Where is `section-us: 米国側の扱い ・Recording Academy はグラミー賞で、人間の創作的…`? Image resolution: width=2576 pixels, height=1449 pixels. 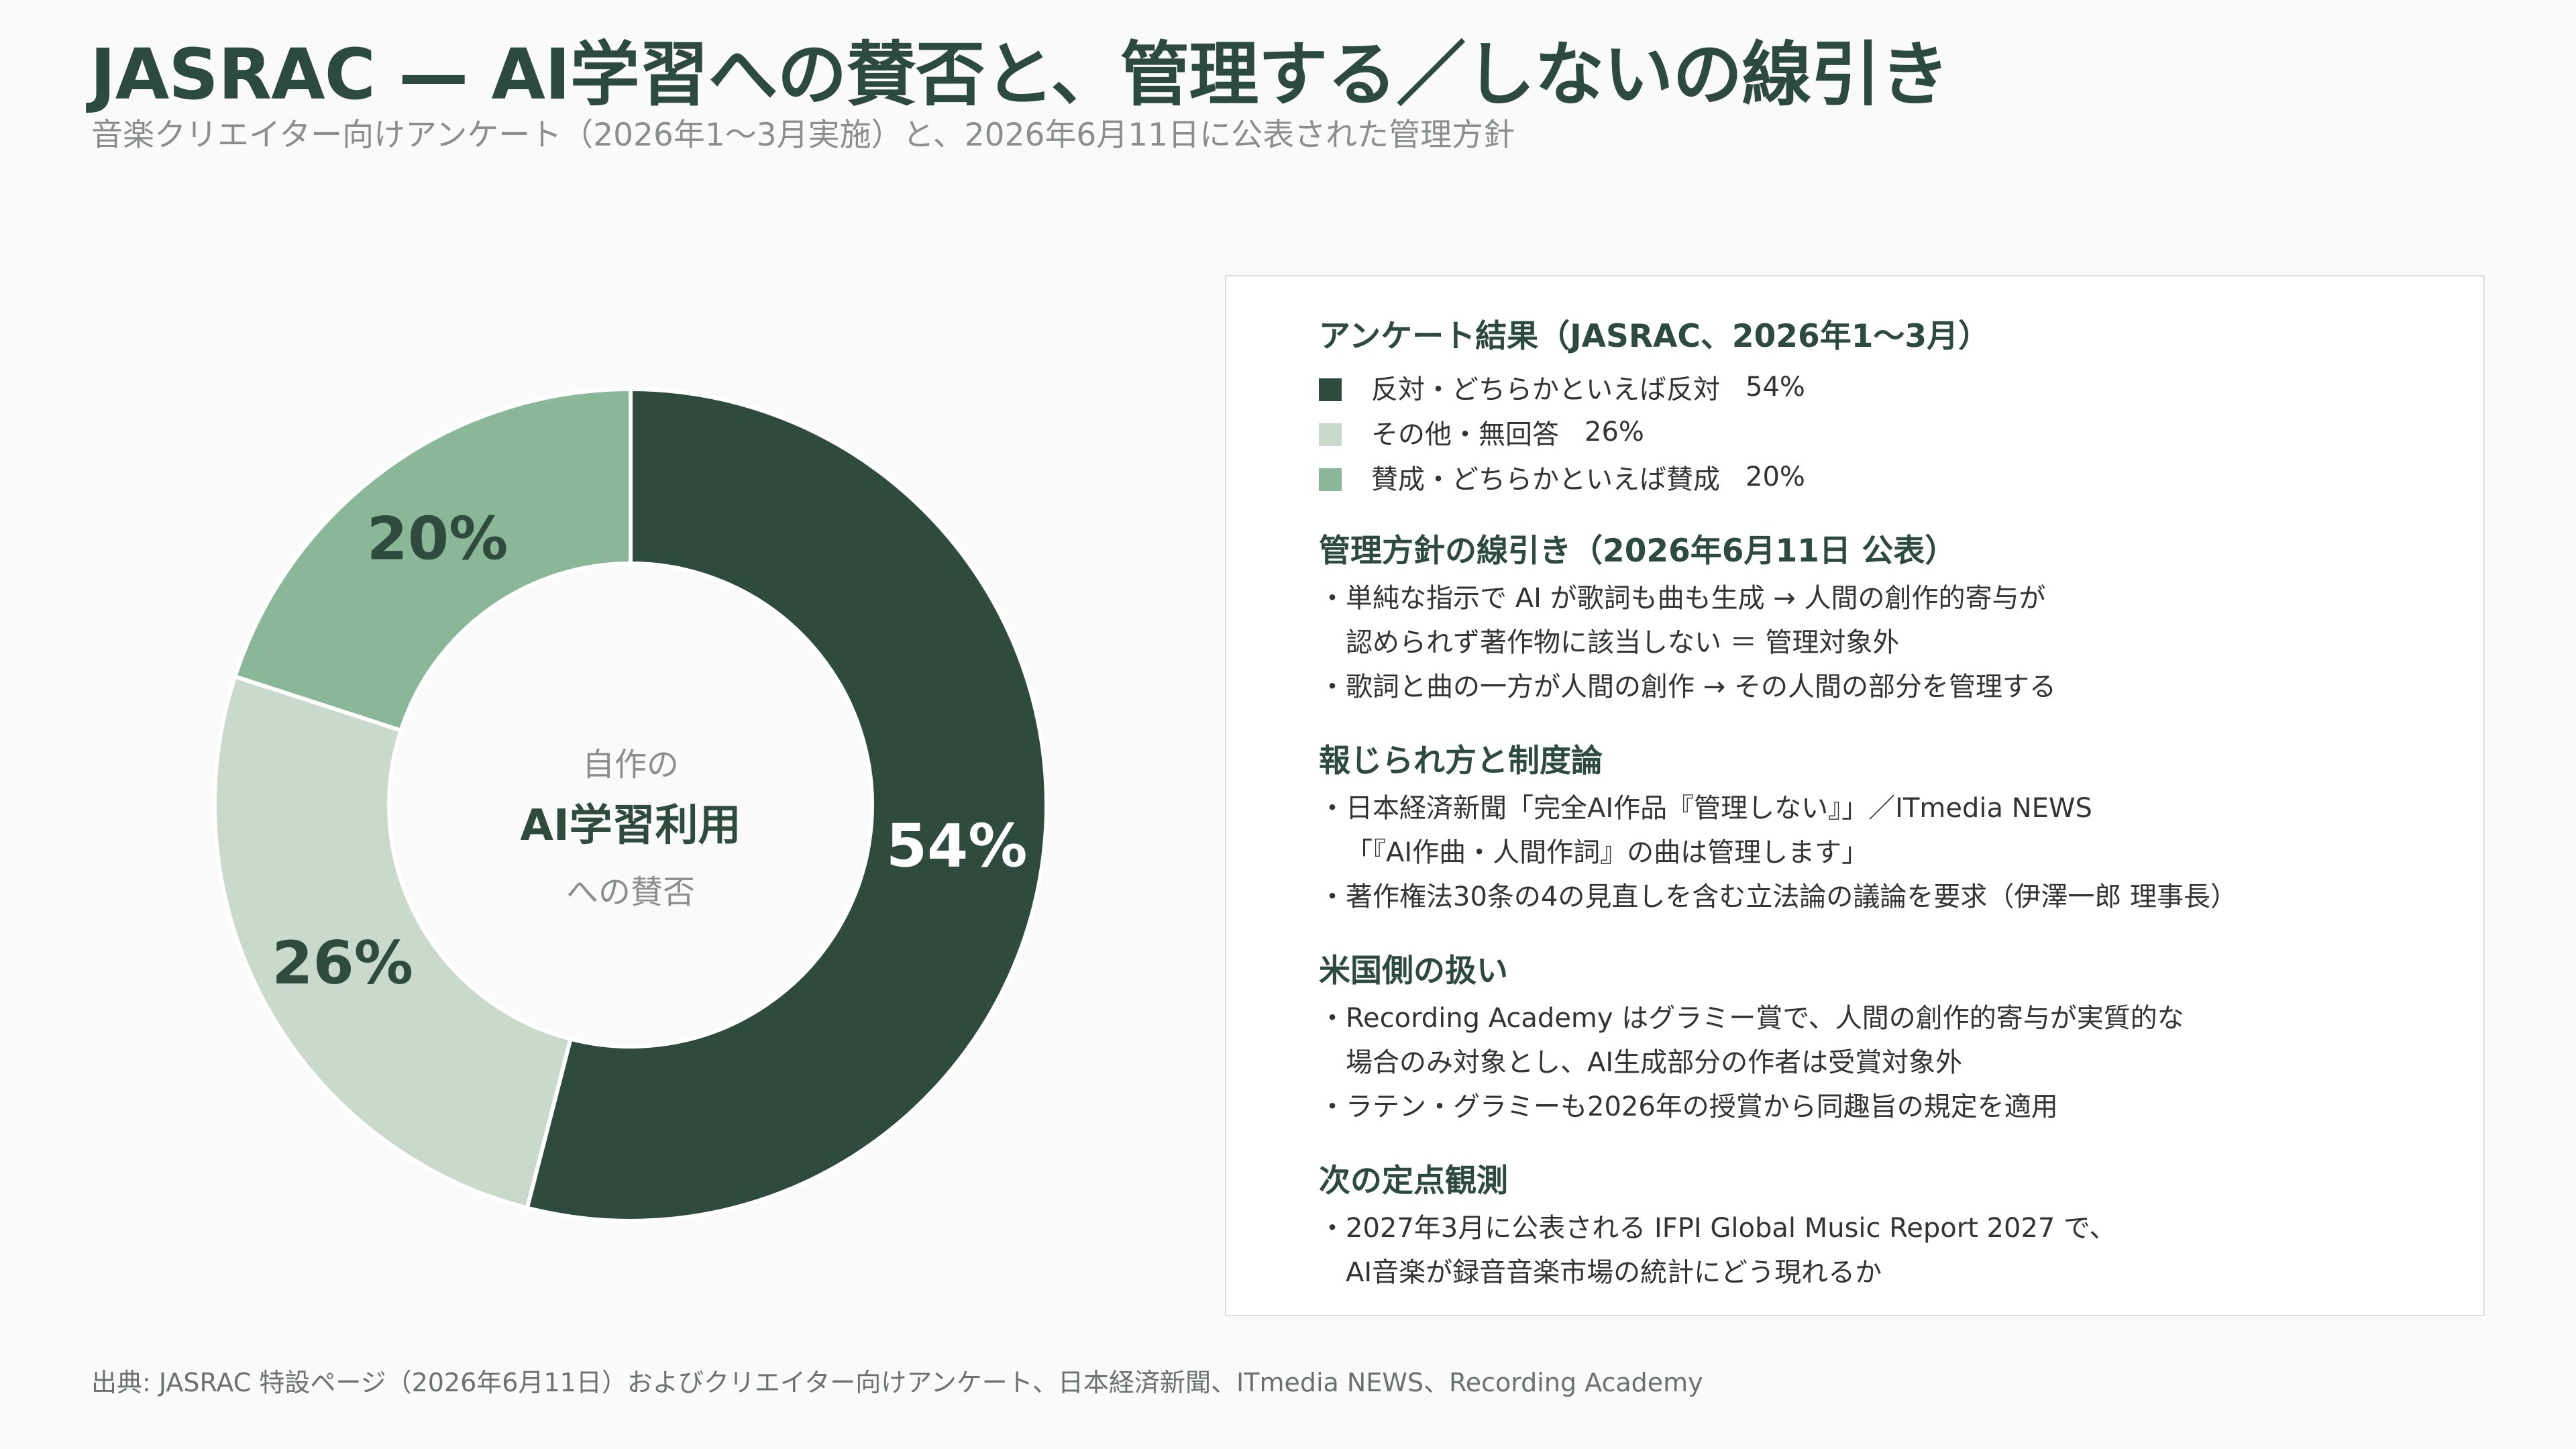 section-us: 米国側の扱い ・Recording Academy はグラミー賞で、人間の創作的… is located at coordinates (1901, 1037).